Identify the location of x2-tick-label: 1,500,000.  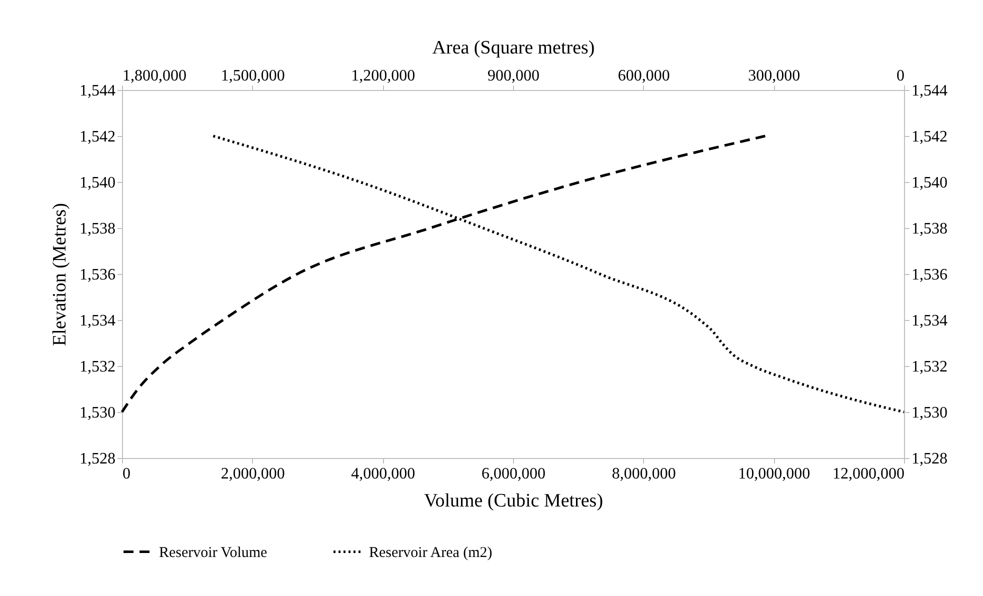
(252, 76).